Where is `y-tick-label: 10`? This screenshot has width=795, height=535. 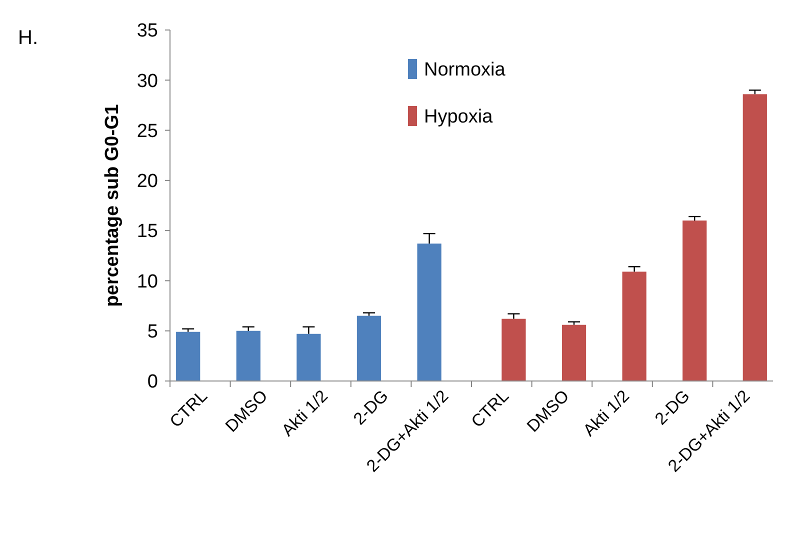
y-tick-label: 10 is located at coordinates (147, 281).